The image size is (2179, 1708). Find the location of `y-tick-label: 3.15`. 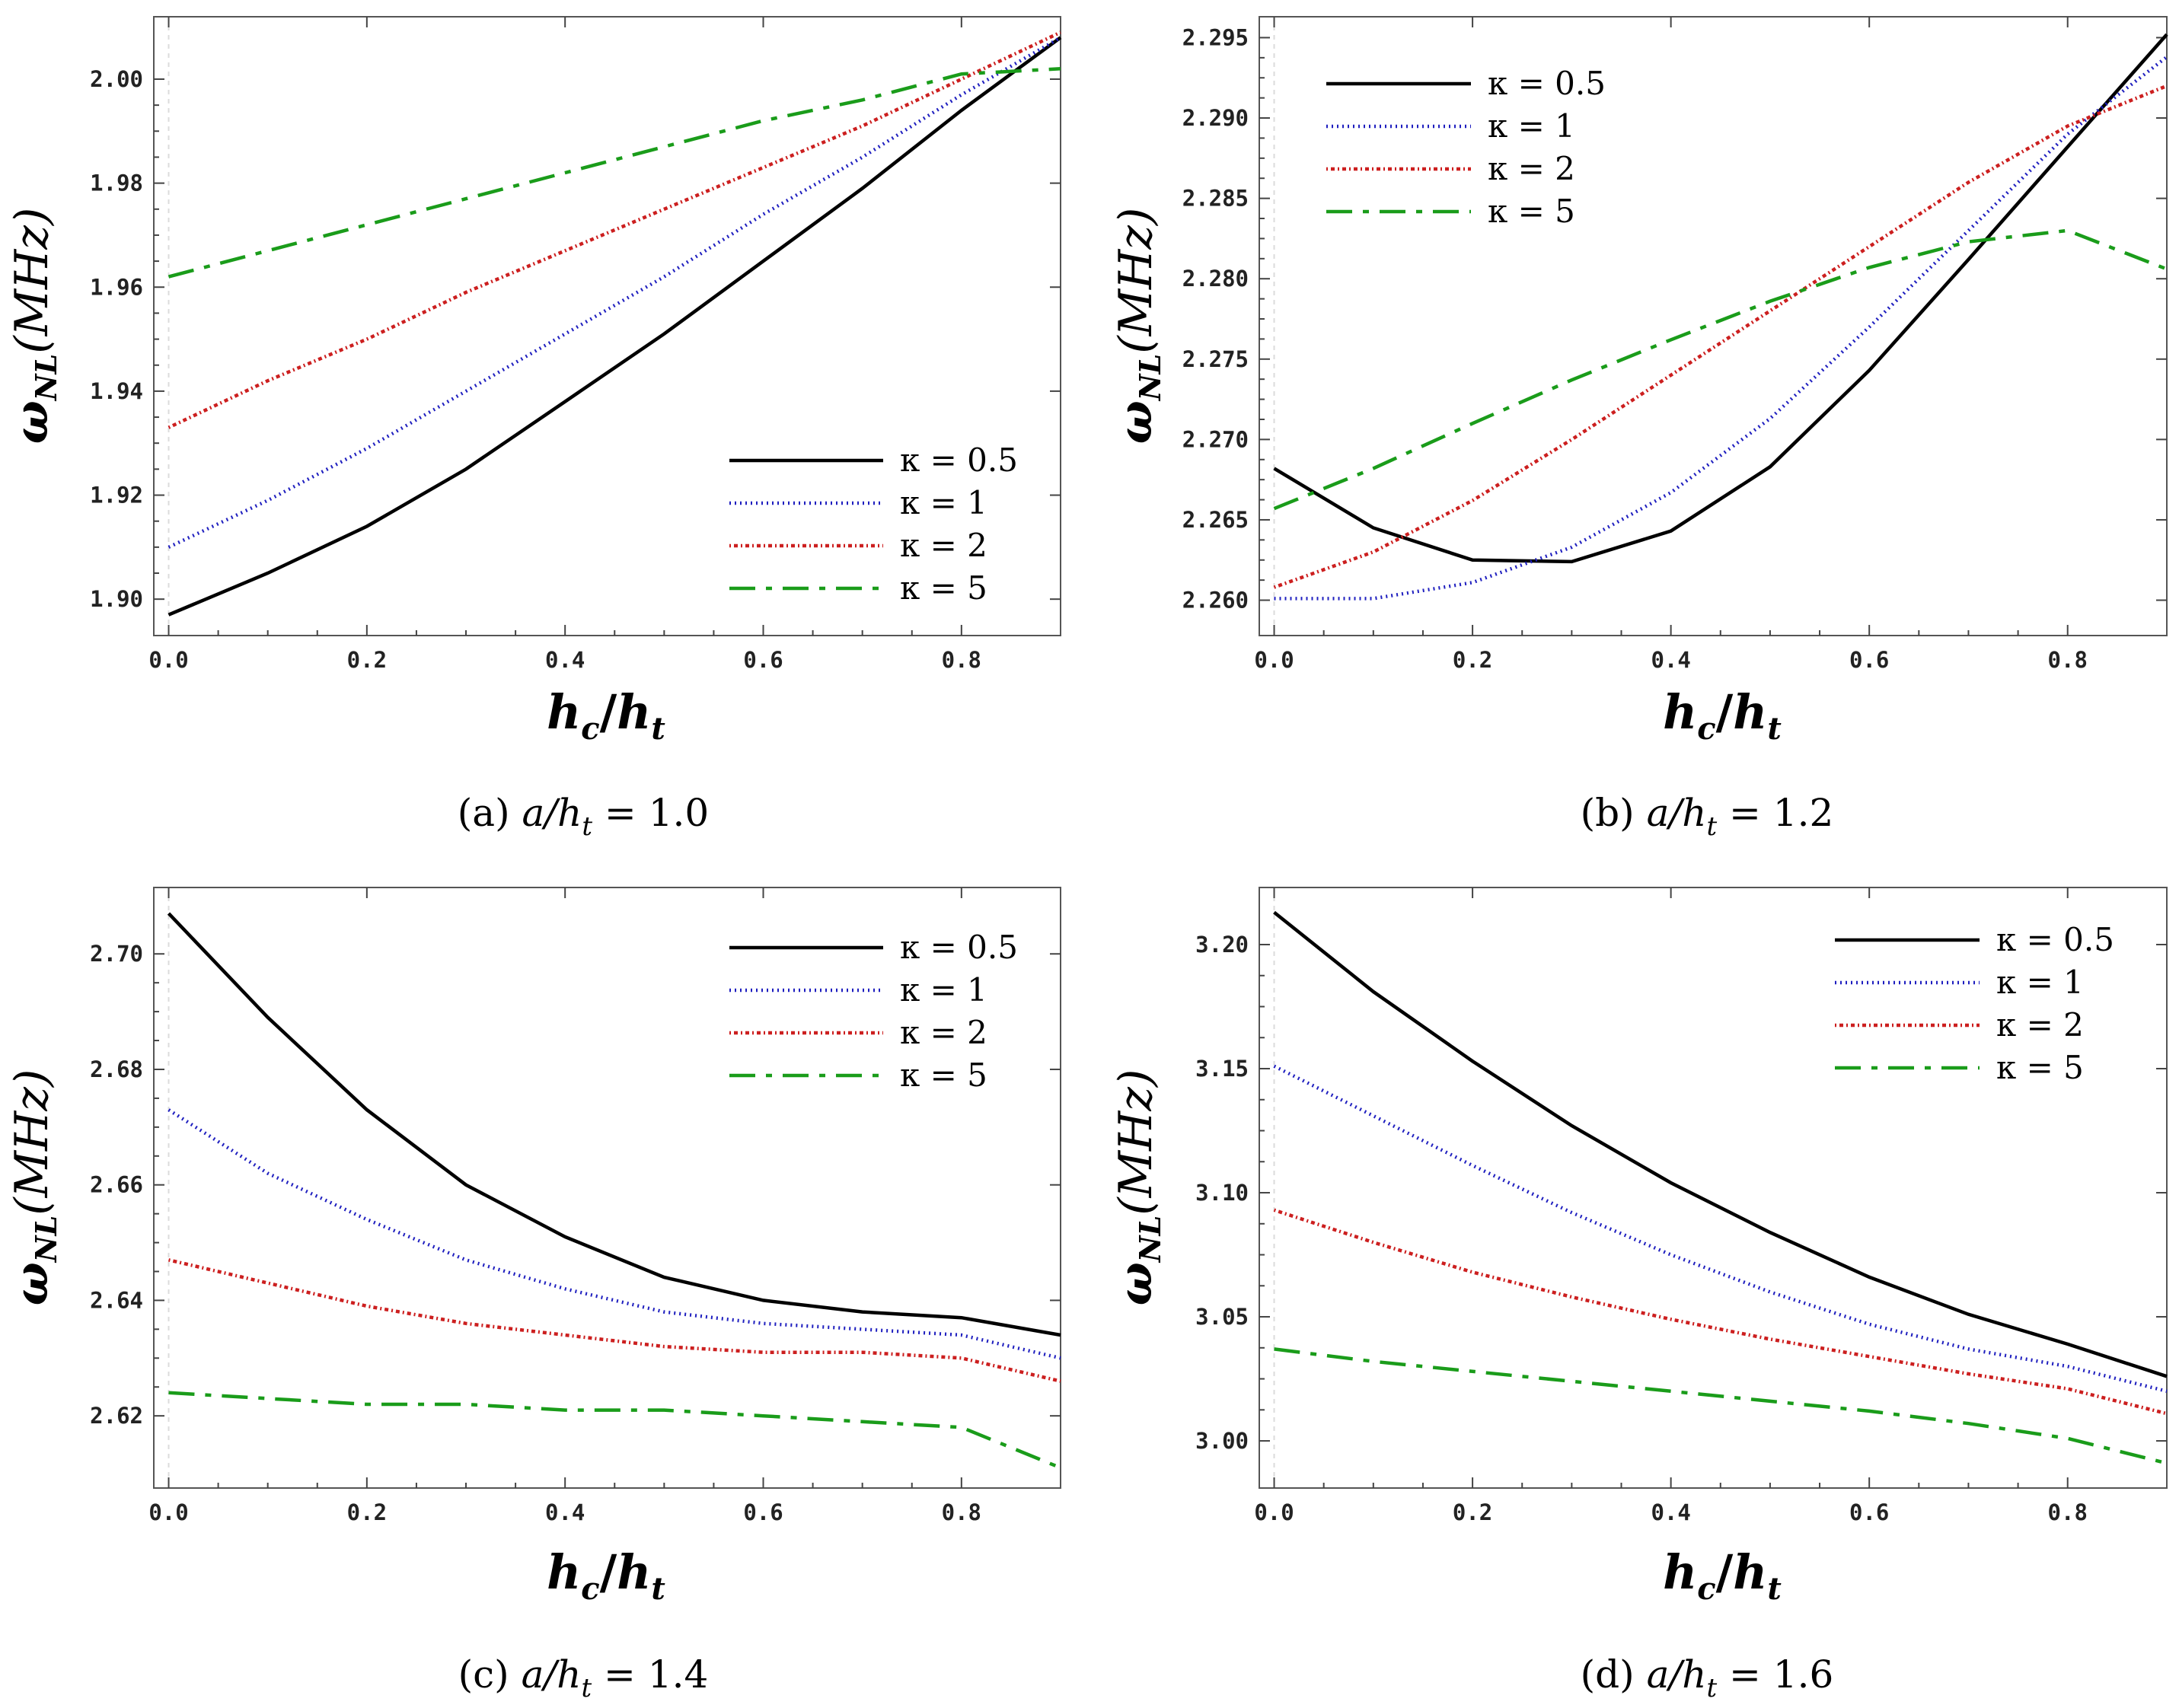

y-tick-label: 3.15 is located at coordinates (1222, 1069).